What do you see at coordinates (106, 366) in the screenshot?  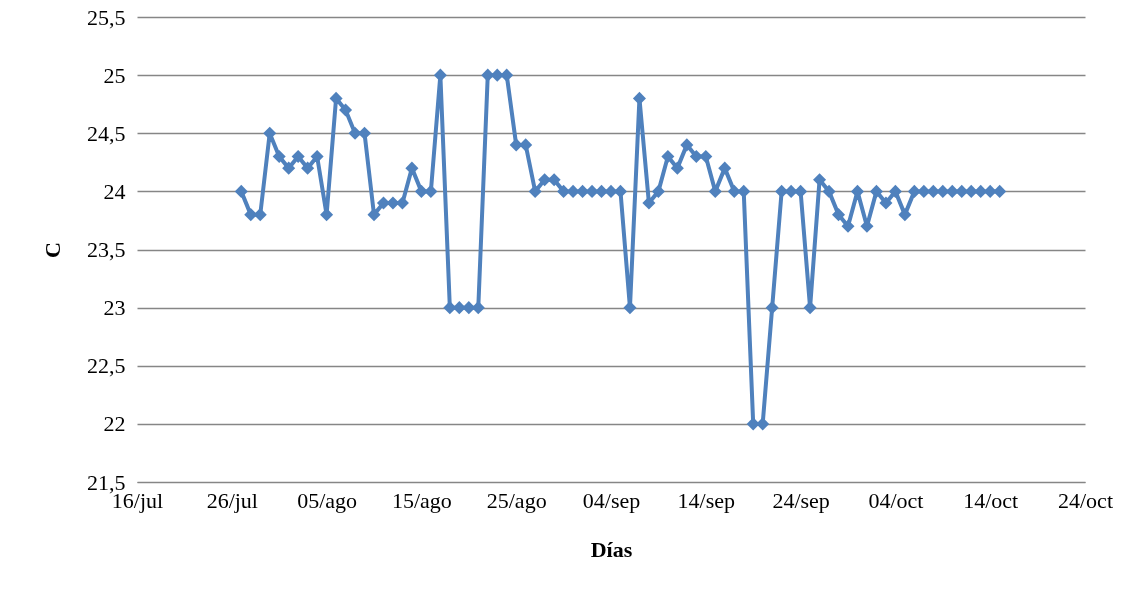 I see `y-tick-label: 22,5` at bounding box center [106, 366].